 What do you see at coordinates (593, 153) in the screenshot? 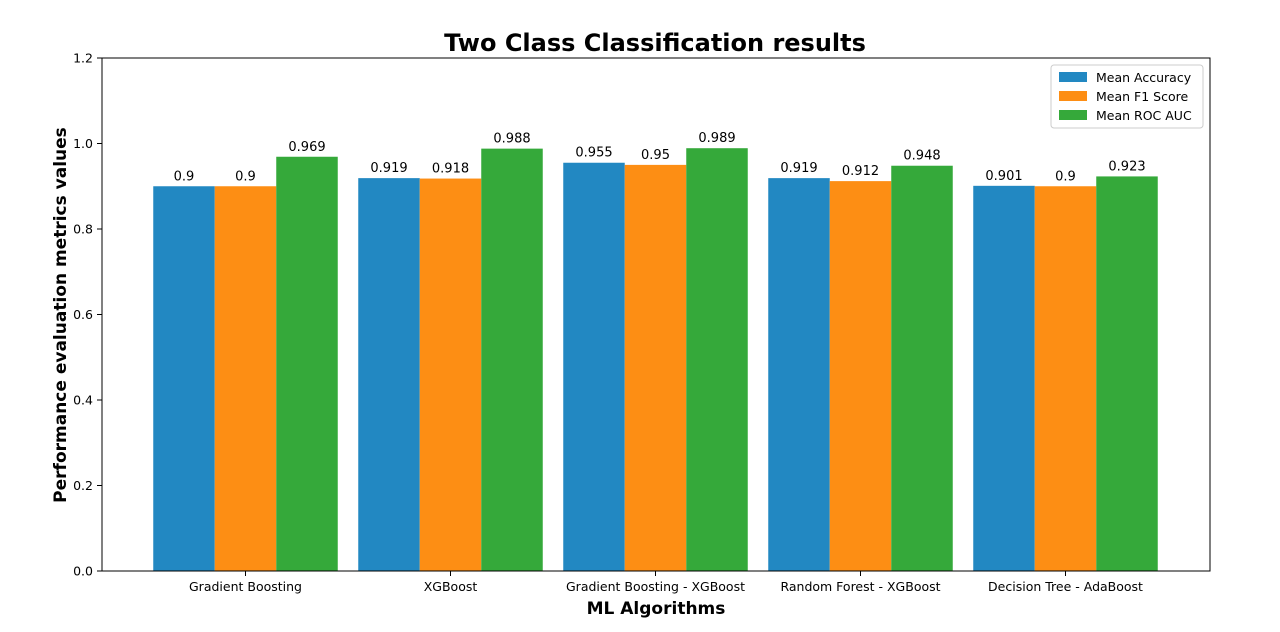
I see `data-label: 0.955` at bounding box center [593, 153].